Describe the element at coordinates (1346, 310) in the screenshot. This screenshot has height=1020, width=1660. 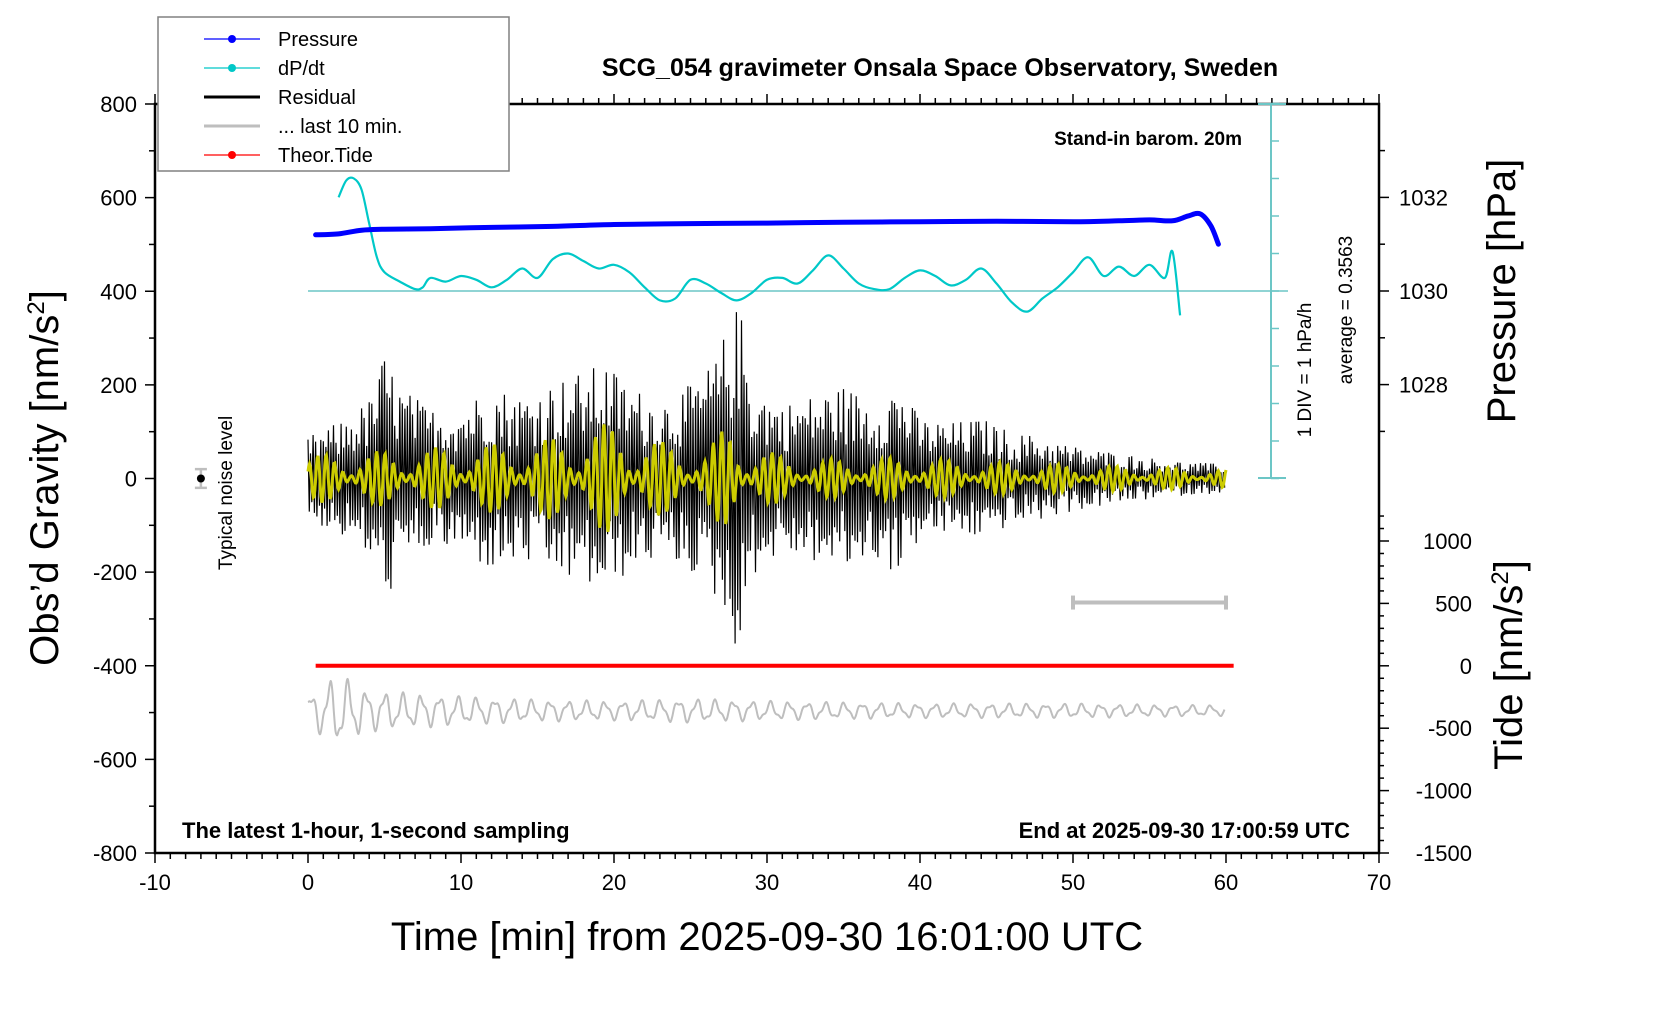
I see `dpdt-average-label: average = 0.3563` at that location.